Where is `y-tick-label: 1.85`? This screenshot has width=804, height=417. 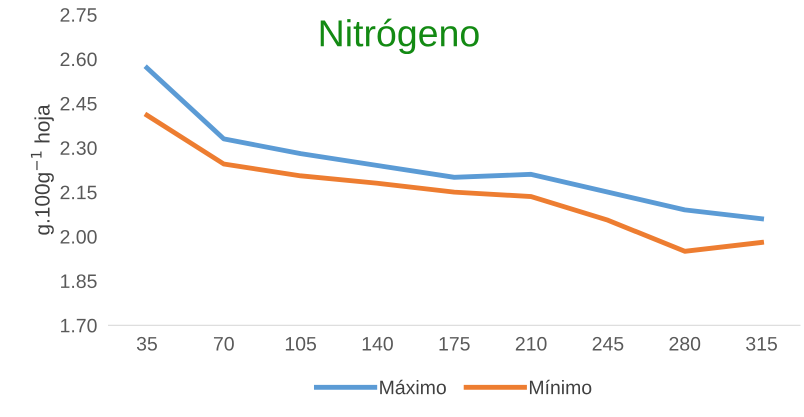 y-tick-label: 1.85 is located at coordinates (79, 281).